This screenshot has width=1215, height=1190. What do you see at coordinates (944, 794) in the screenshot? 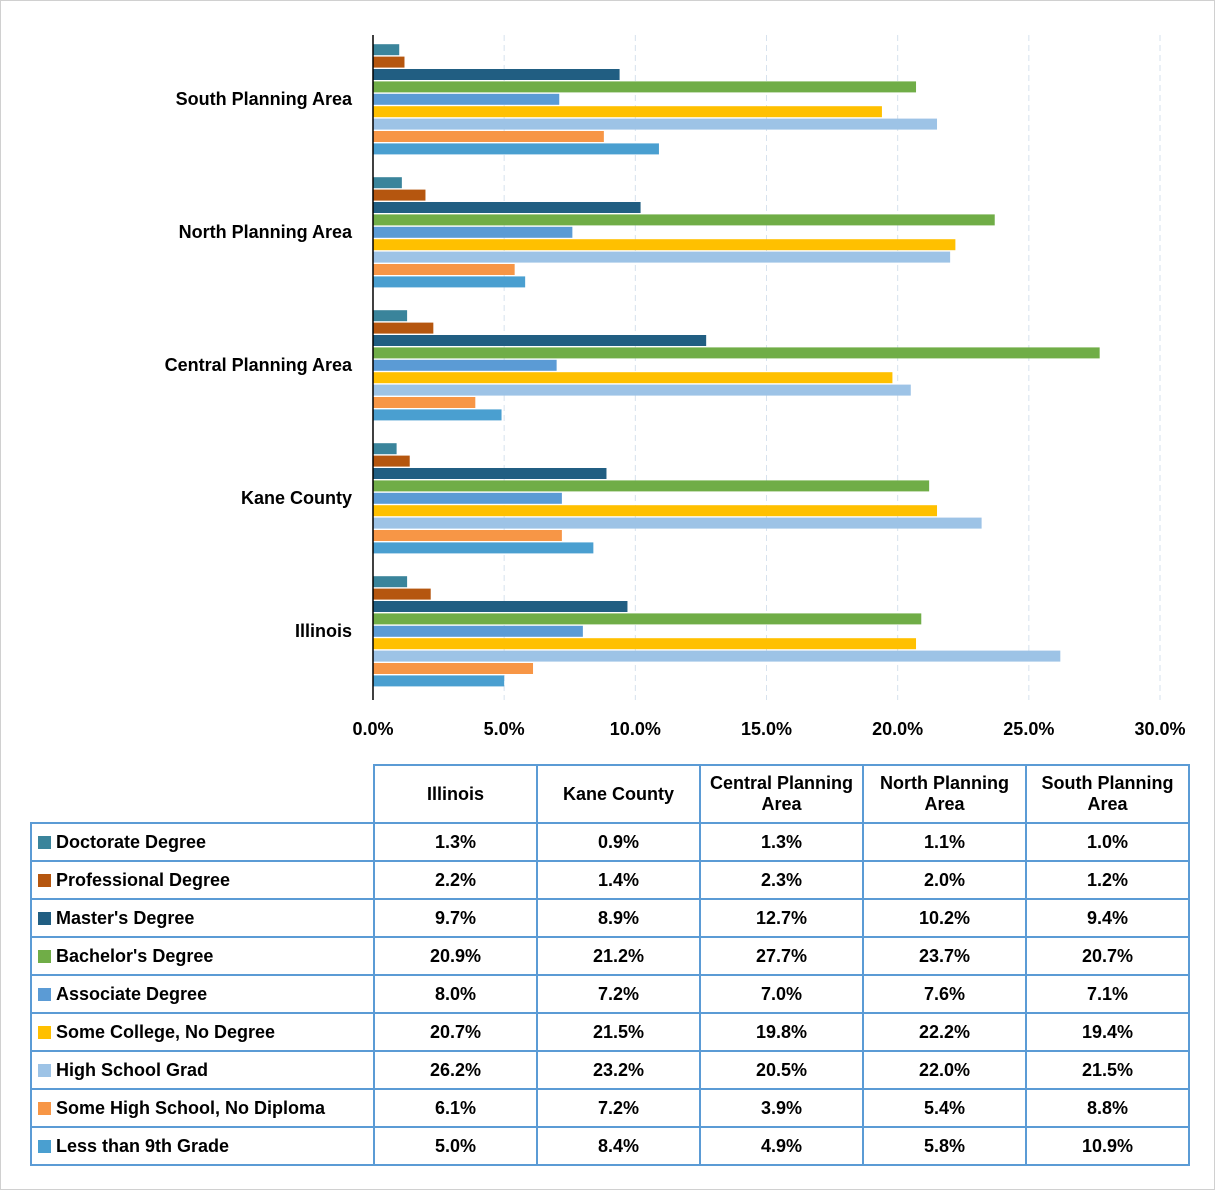
I see `column-header: North Planning Area` at bounding box center [944, 794].